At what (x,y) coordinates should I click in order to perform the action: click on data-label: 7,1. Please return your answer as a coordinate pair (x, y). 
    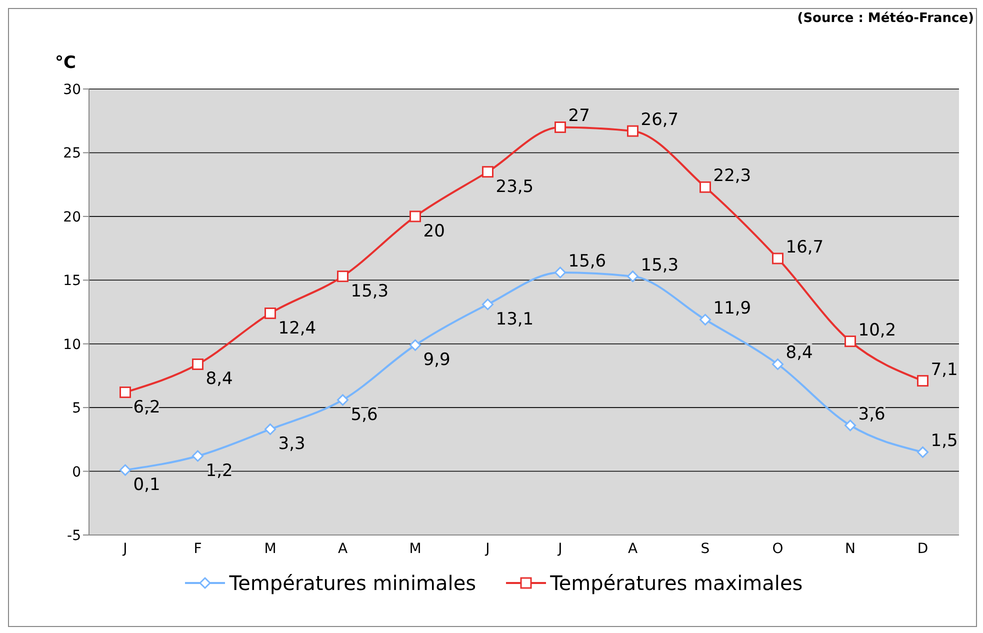
    Looking at the image, I should click on (944, 370).